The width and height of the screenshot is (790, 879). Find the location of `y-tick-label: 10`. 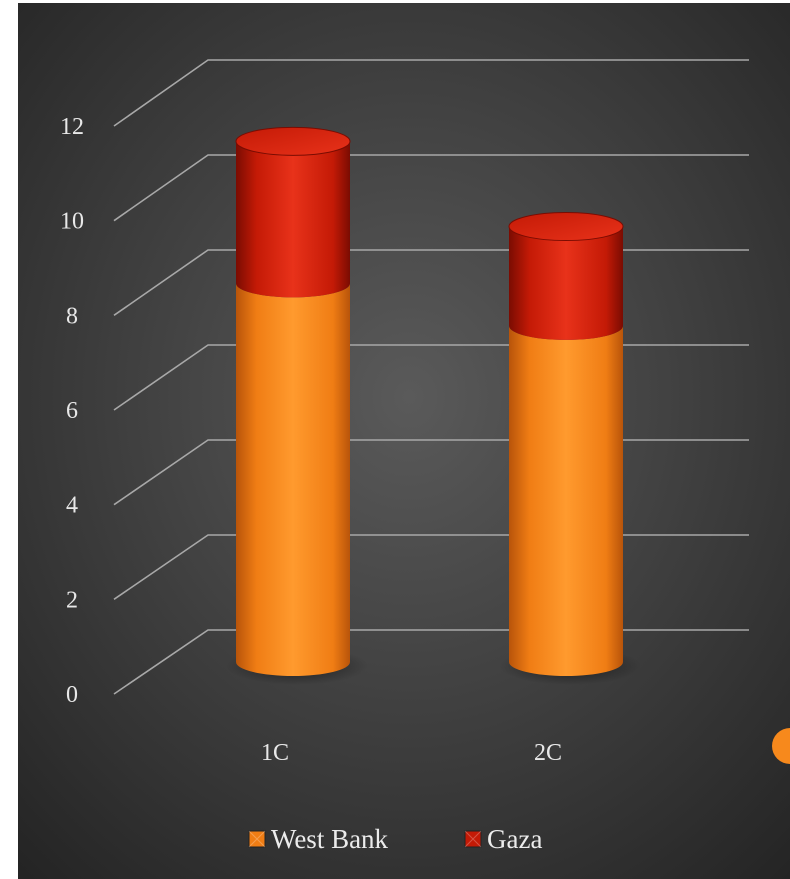

y-tick-label: 10 is located at coordinates (72, 222).